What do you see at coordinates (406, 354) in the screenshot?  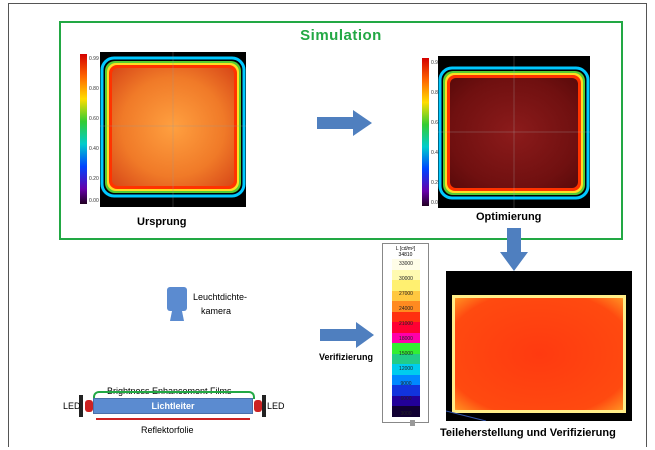 I see `colorbar-tick-label: 15000` at bounding box center [406, 354].